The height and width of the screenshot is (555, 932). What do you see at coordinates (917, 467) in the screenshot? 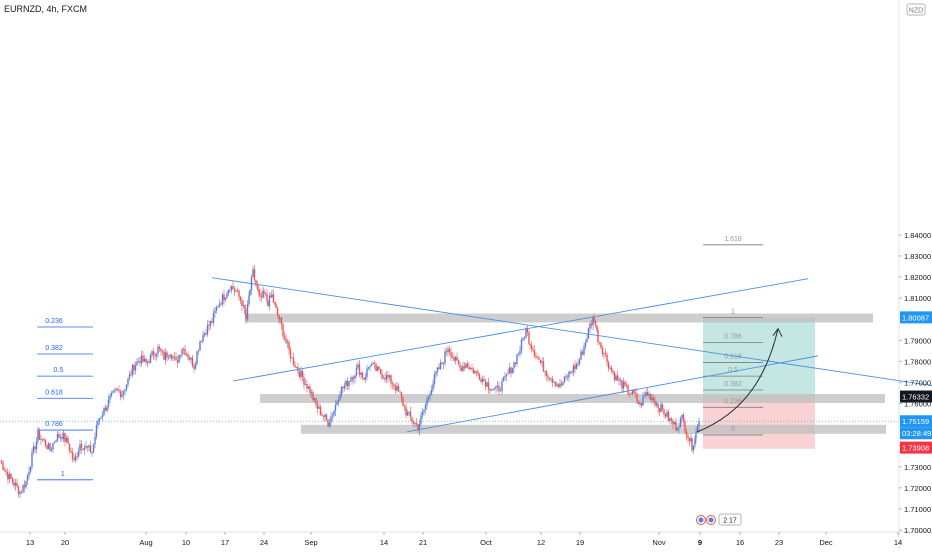
I see `price-tick-label: 1.73000` at bounding box center [917, 467].